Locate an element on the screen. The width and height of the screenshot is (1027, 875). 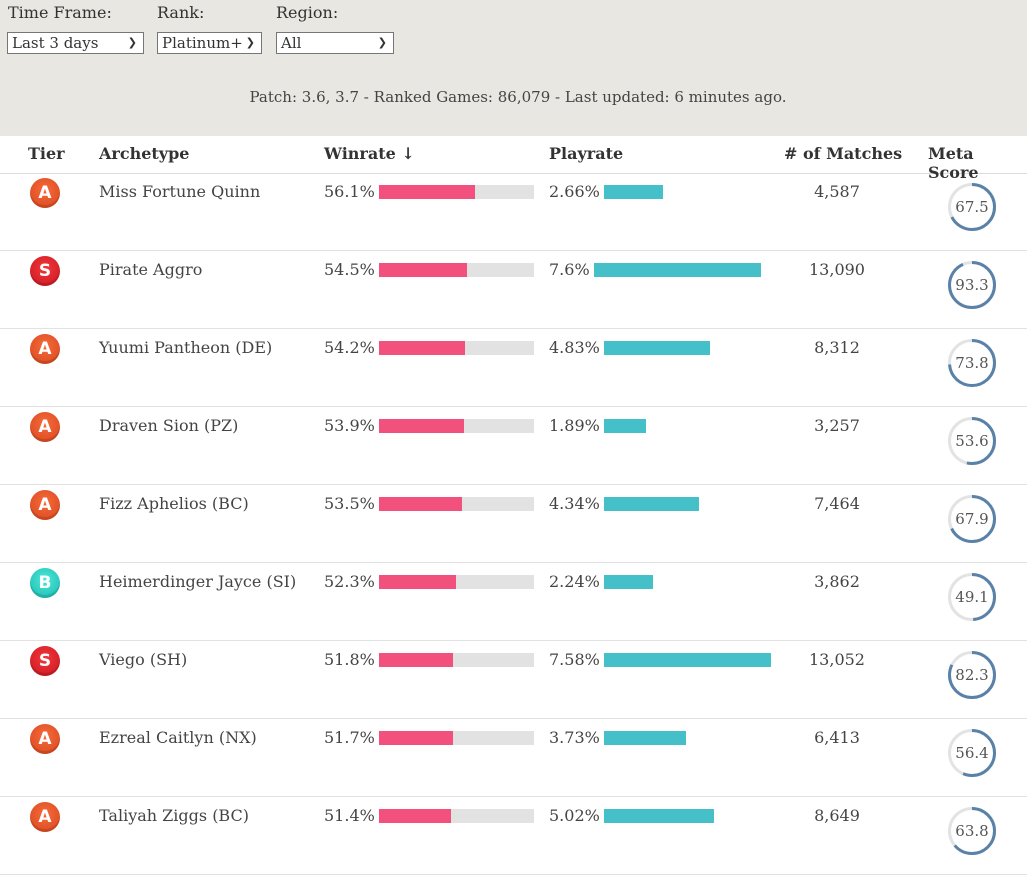
playrate-value: 2.24% is located at coordinates (574, 581).